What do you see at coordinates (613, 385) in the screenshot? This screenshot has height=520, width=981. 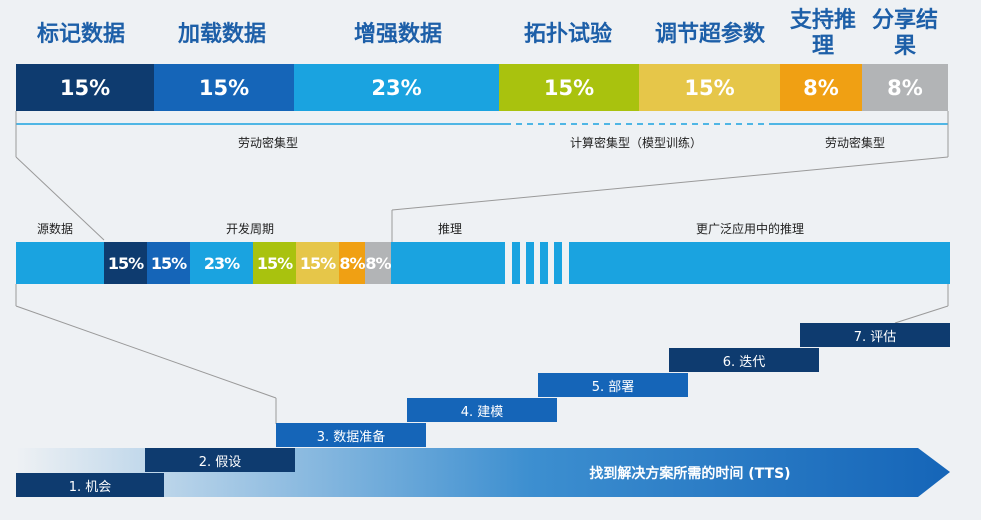 I see `step-deployment: 5. 部署` at bounding box center [613, 385].